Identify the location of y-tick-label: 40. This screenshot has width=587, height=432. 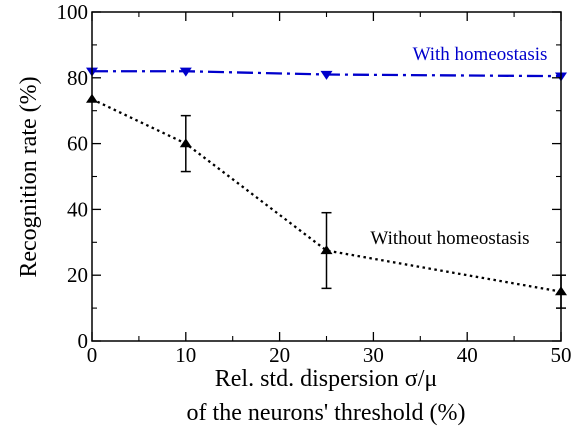
(77, 209).